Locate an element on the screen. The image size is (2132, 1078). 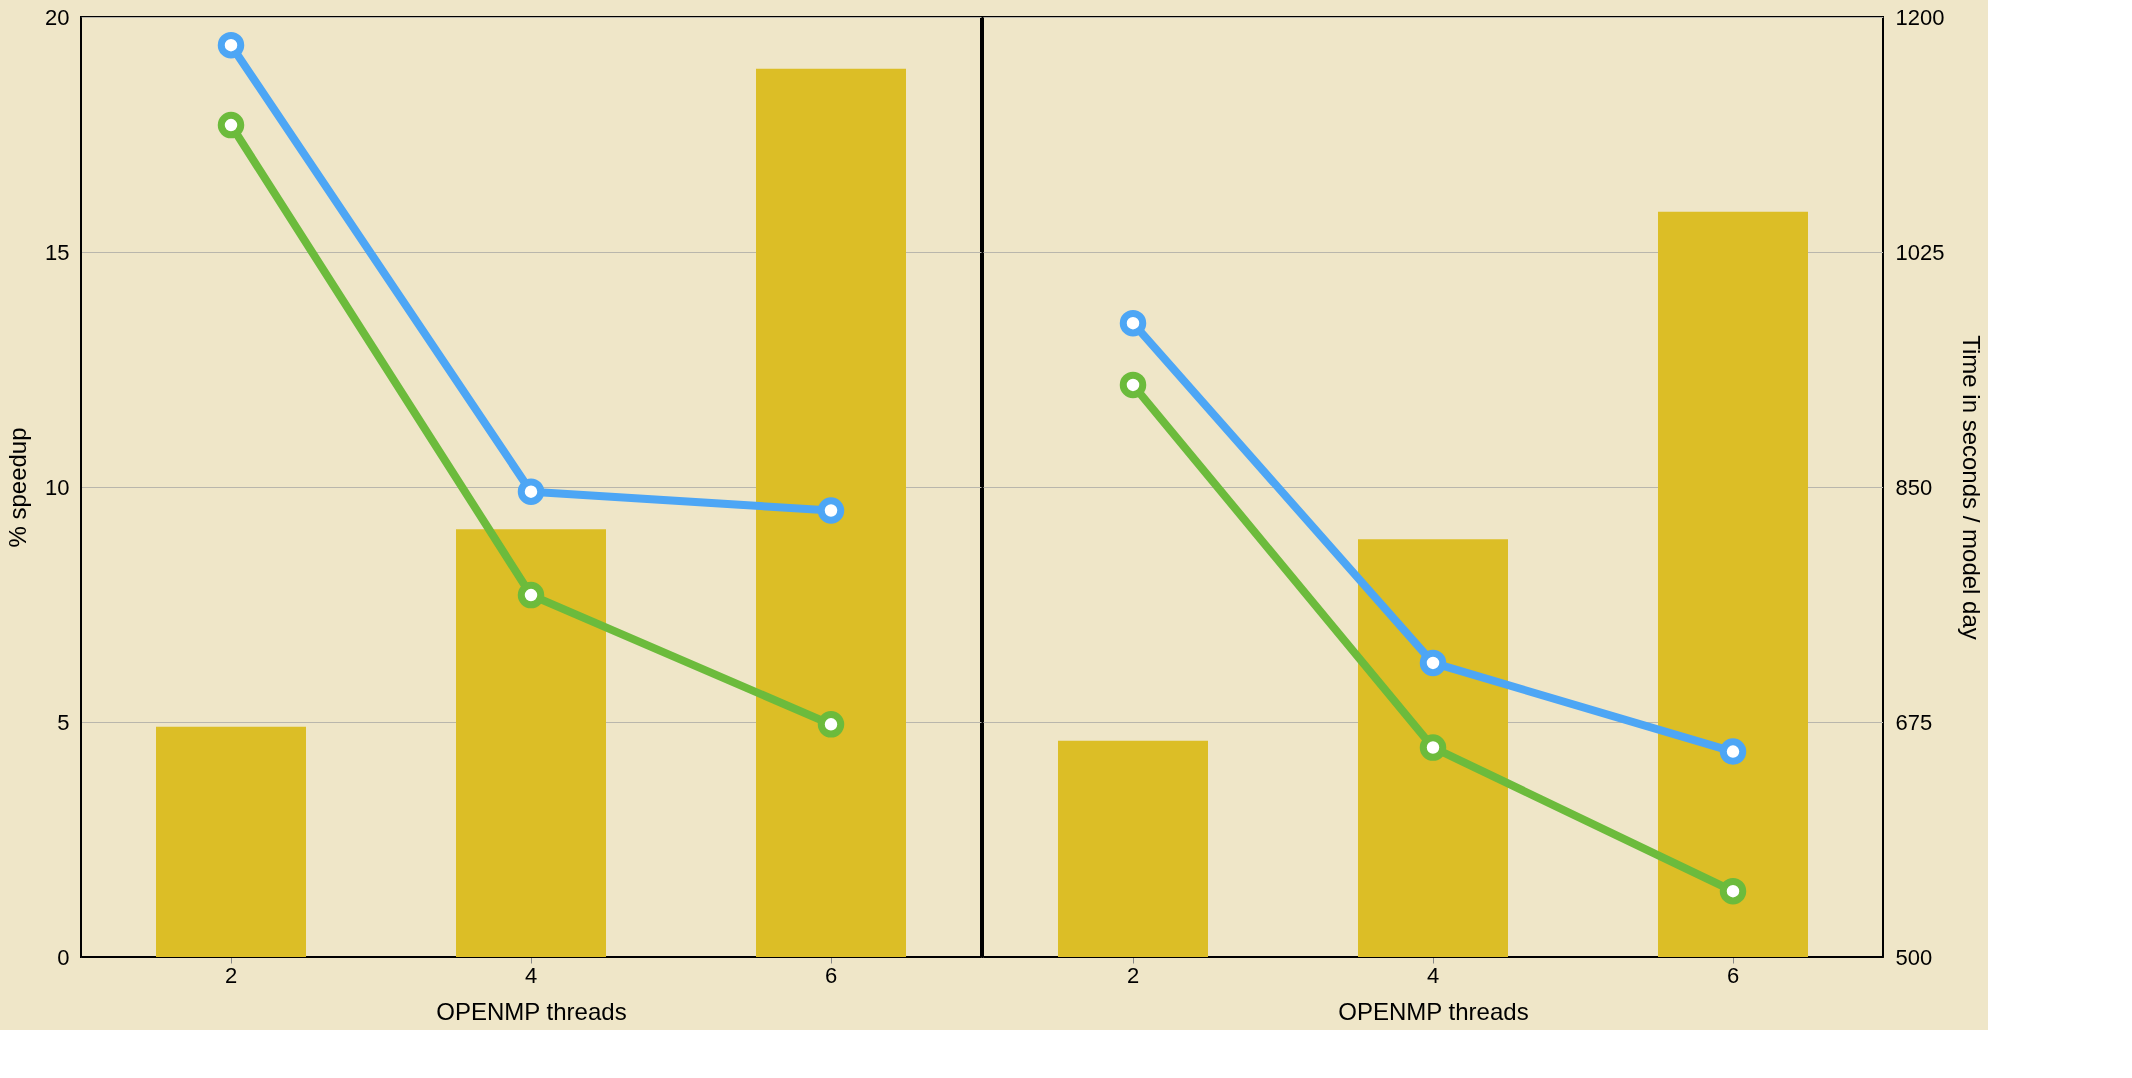
y-tick-label: 5 is located at coordinates (63, 722).